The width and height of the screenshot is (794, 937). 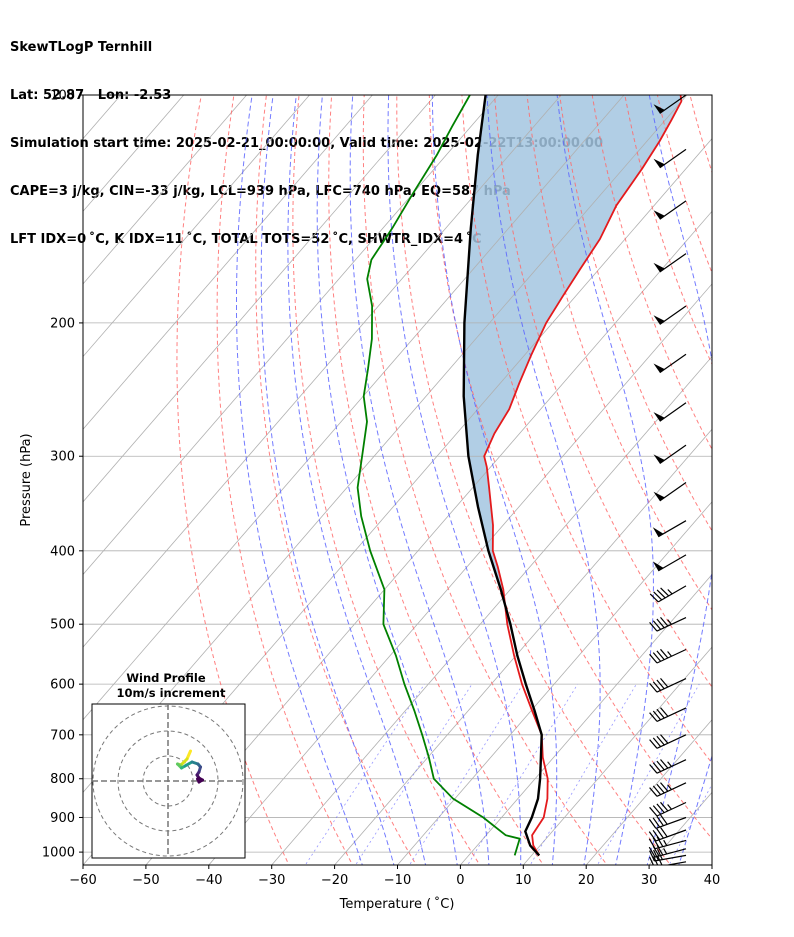 I want to click on x-tick-label: −40, so click(x=208, y=880).